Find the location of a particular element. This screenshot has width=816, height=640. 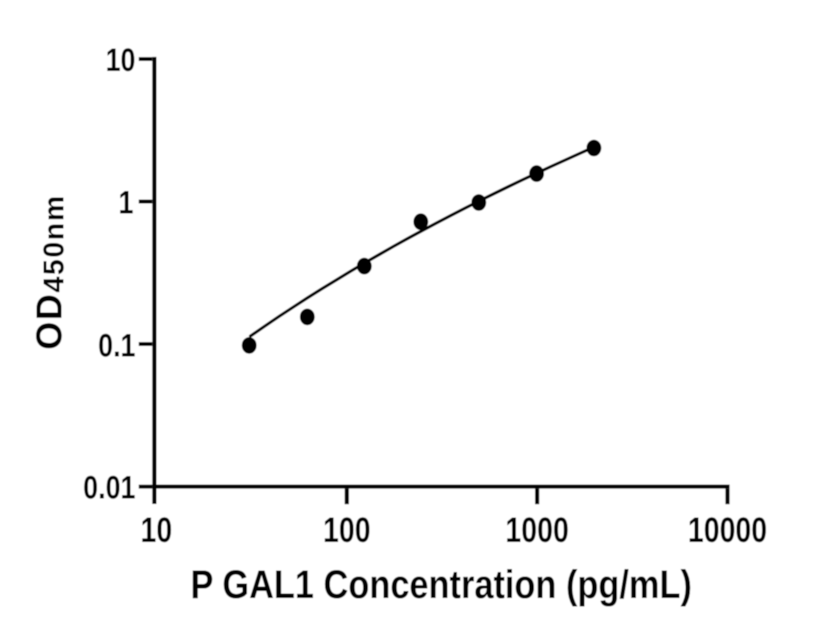

svg-text: 10000 is located at coordinates (727, 530).